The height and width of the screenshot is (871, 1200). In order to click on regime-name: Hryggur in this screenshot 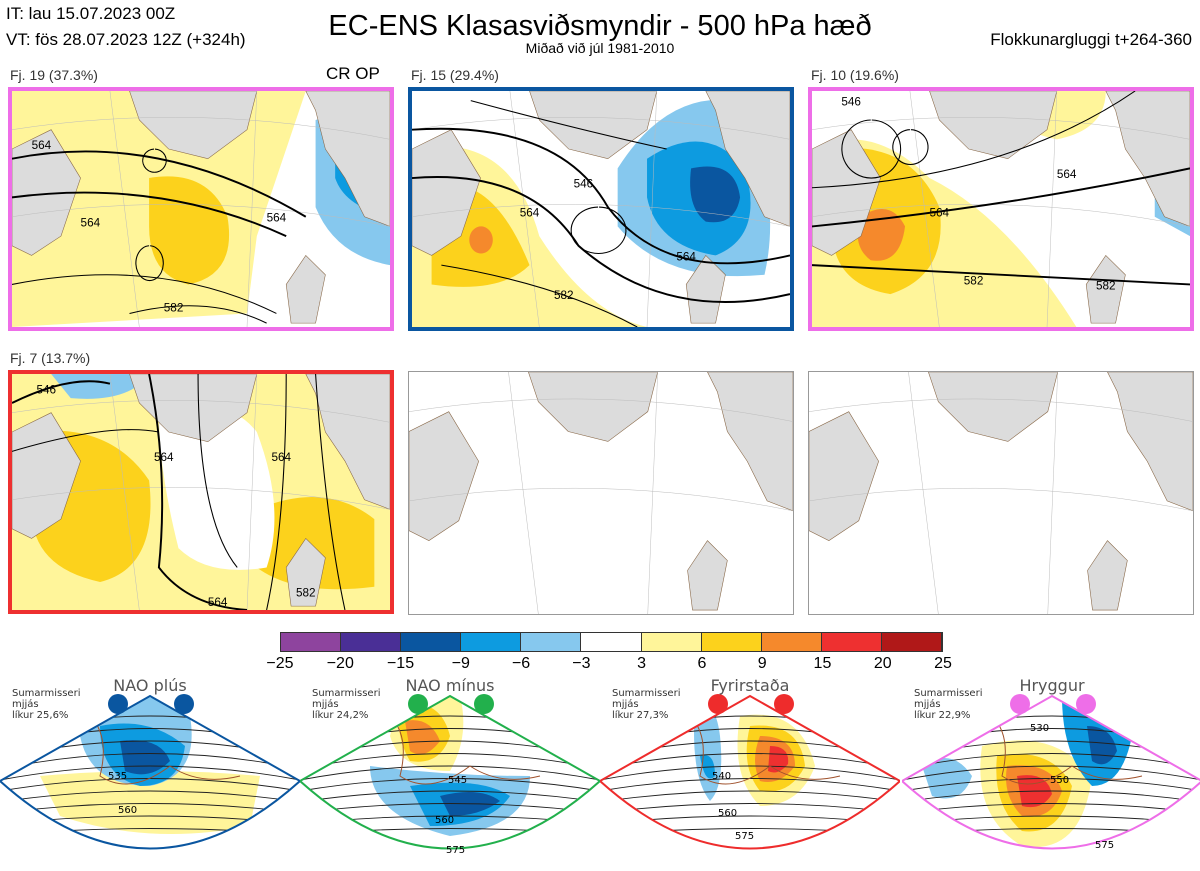, I will do `click(1052, 685)`.